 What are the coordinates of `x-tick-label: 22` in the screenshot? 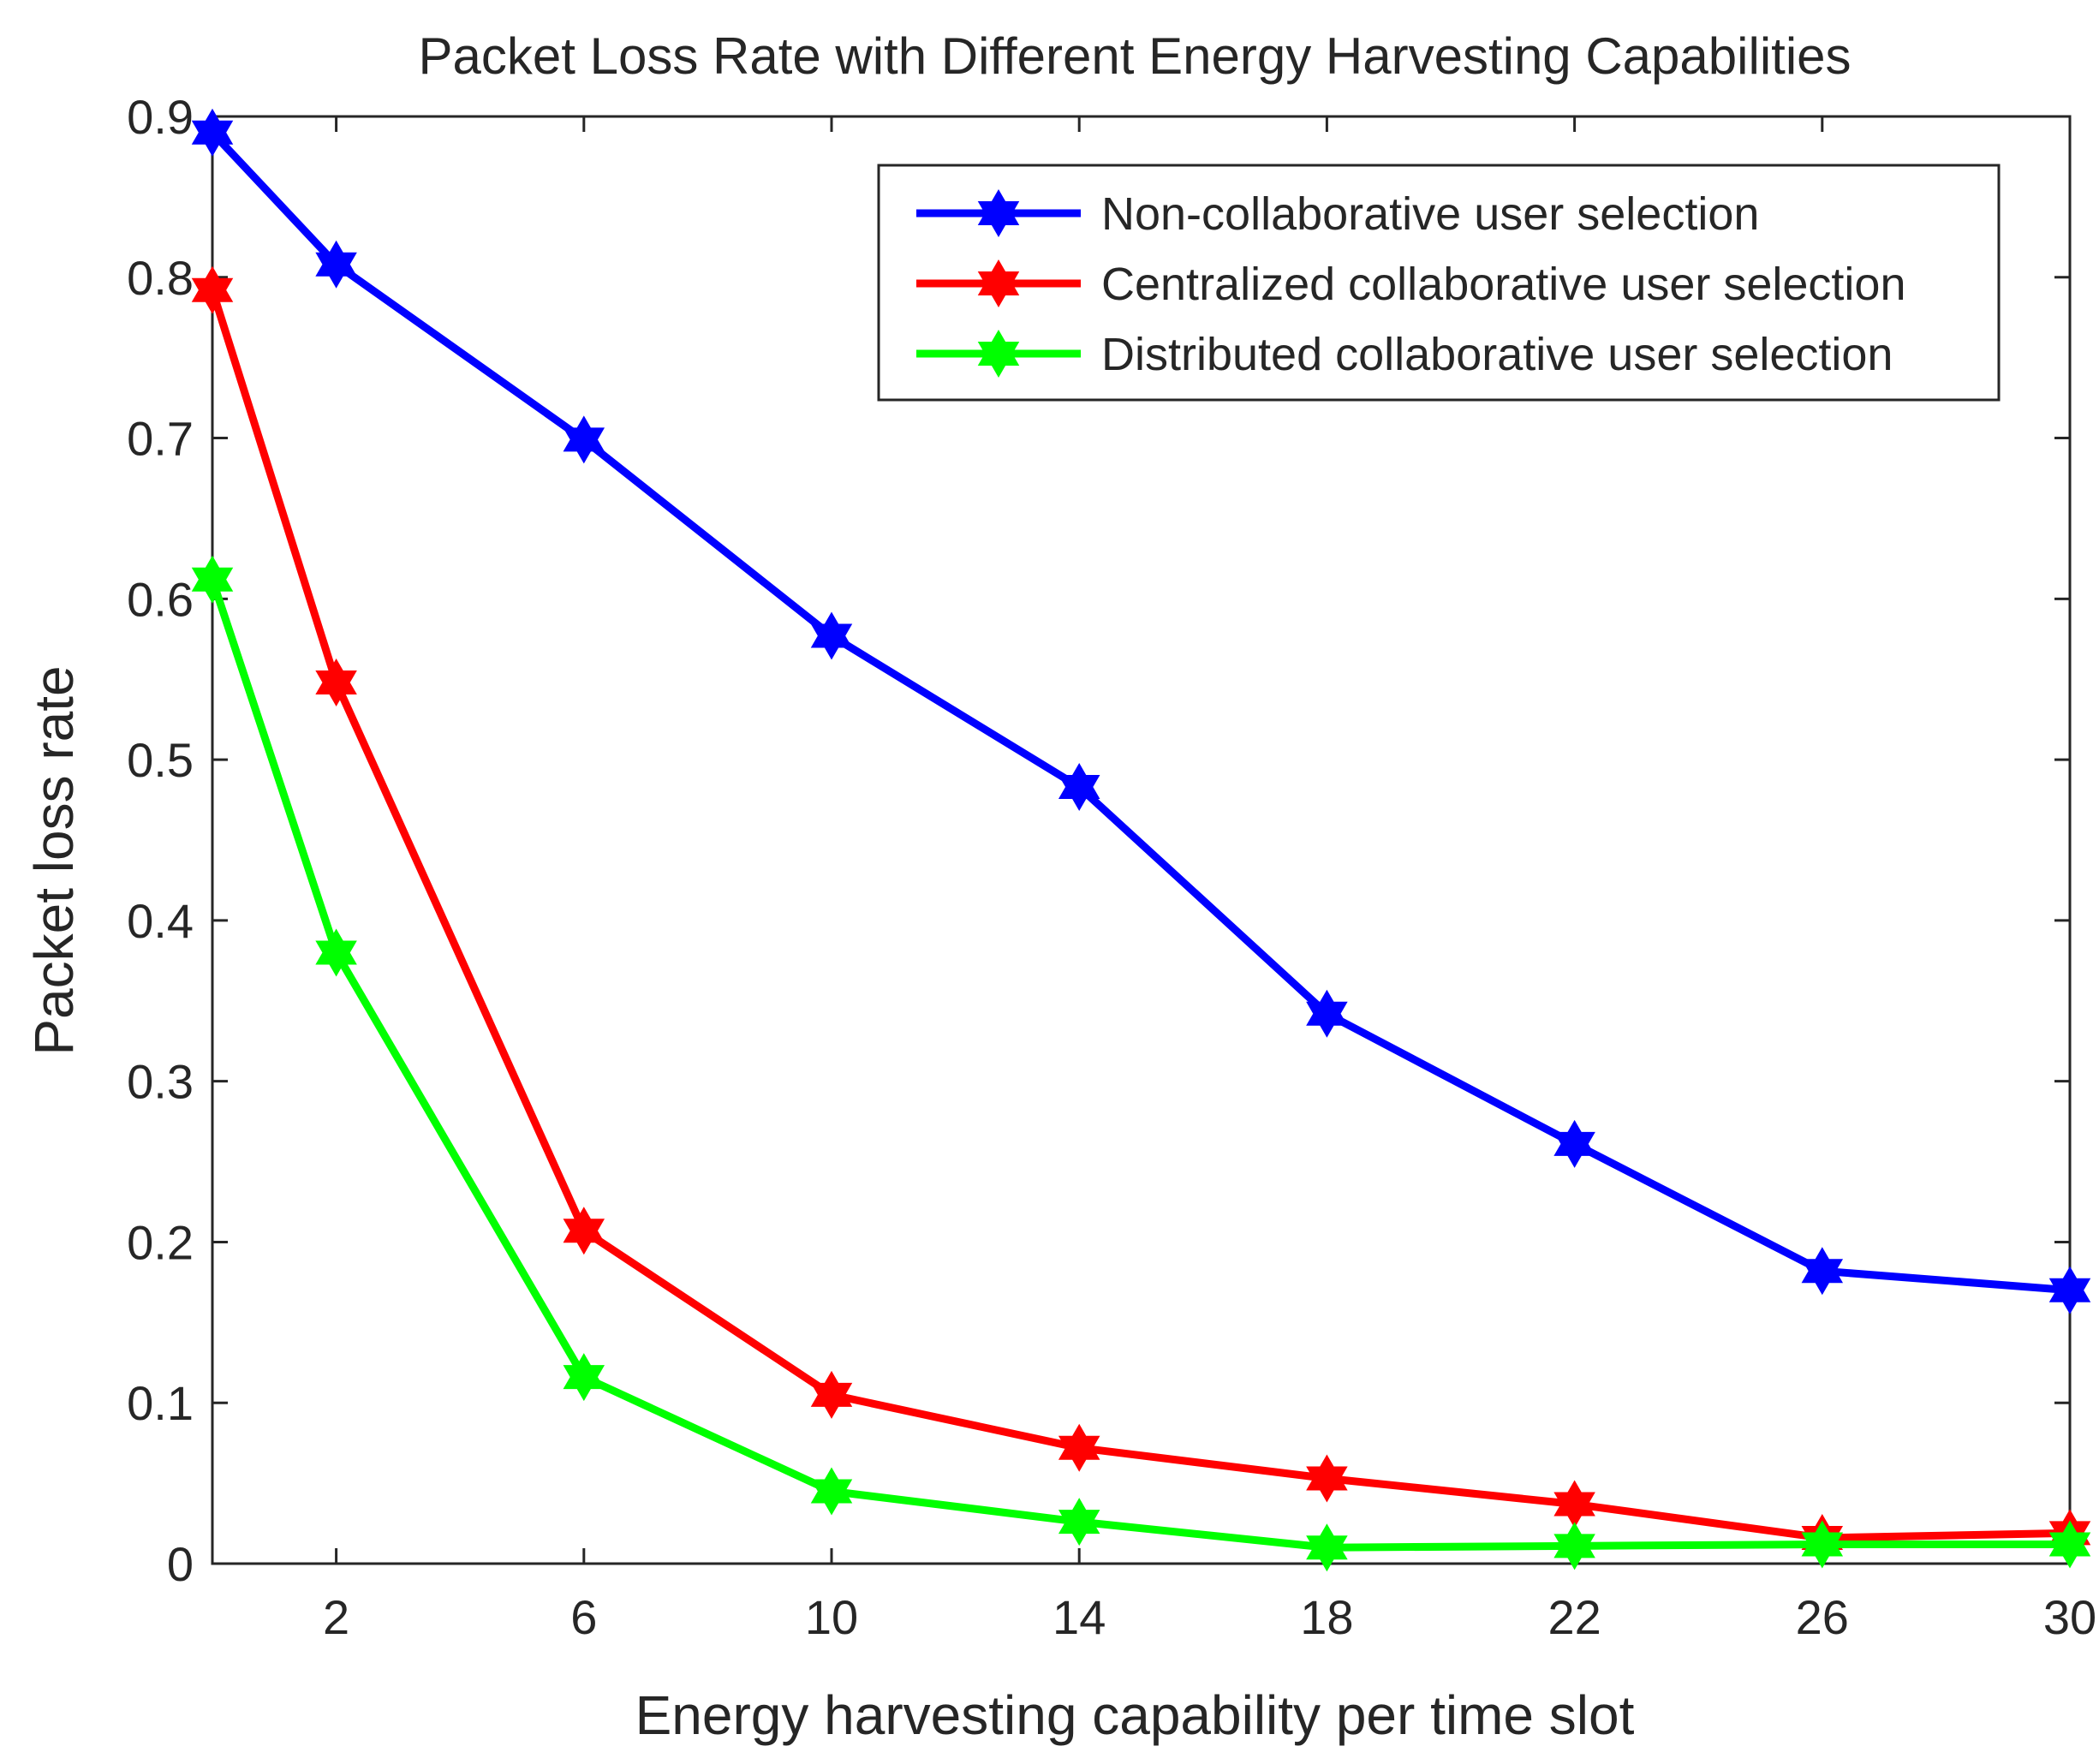 It's located at (1574, 1617).